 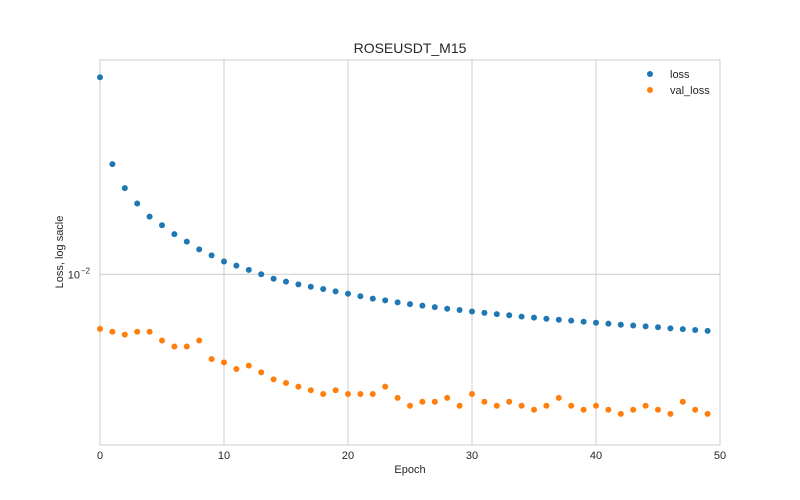 I want to click on x-tick-label: 20, so click(x=348, y=456).